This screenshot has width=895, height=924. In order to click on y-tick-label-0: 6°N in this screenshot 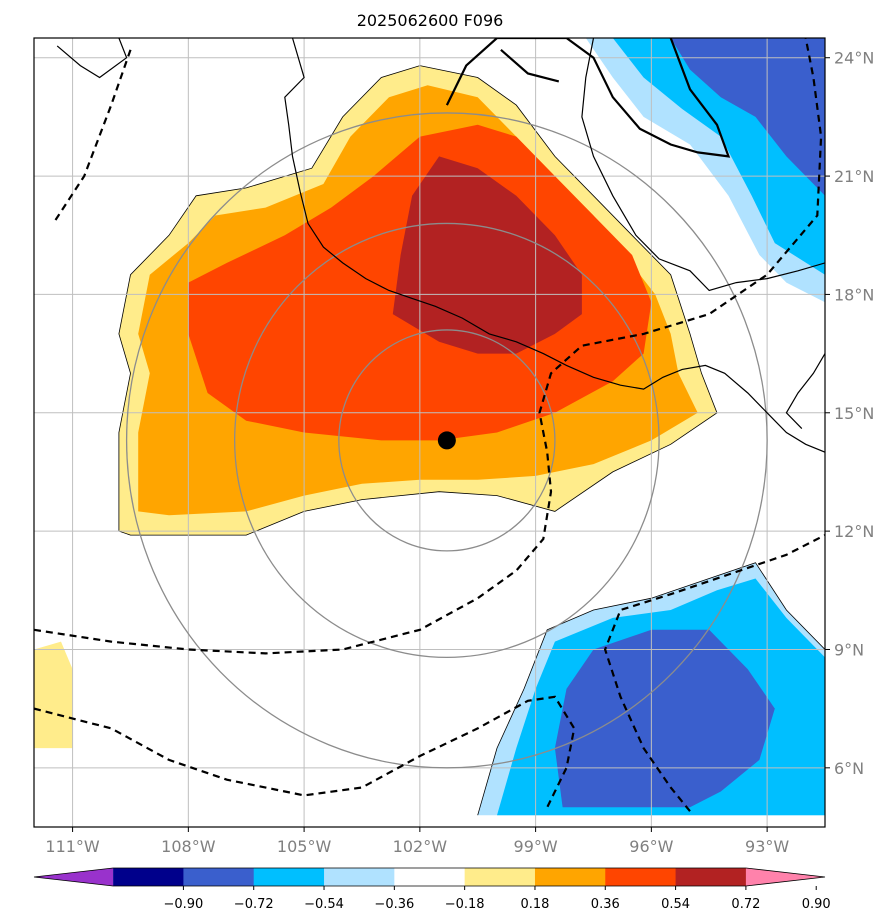, I will do `click(849, 768)`.